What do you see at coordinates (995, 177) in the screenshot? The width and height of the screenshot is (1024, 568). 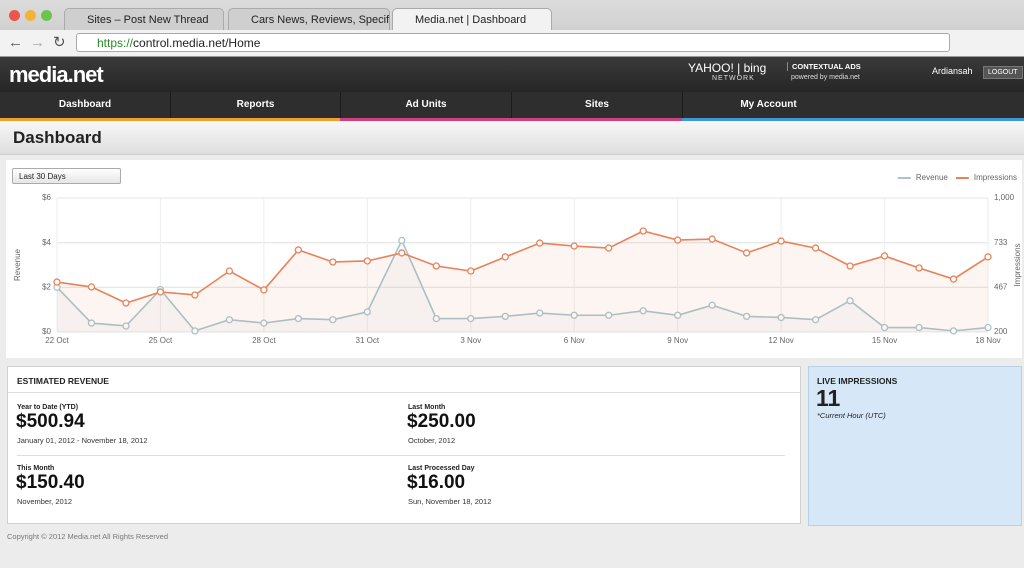 I see `legend-label: Impressions` at bounding box center [995, 177].